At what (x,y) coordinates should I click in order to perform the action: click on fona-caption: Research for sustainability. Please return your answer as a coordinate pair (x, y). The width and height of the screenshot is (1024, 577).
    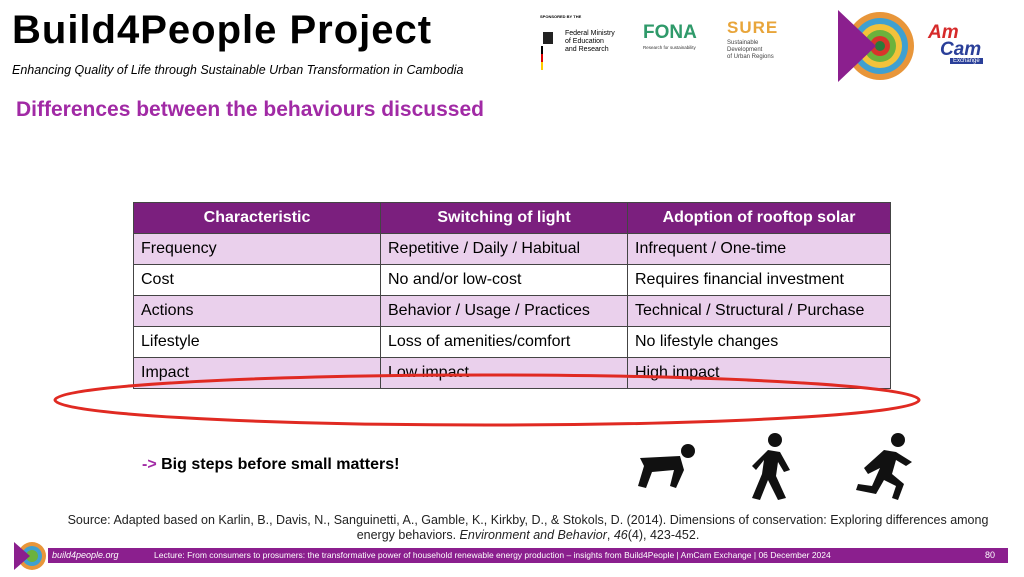
    Looking at the image, I should click on (669, 47).